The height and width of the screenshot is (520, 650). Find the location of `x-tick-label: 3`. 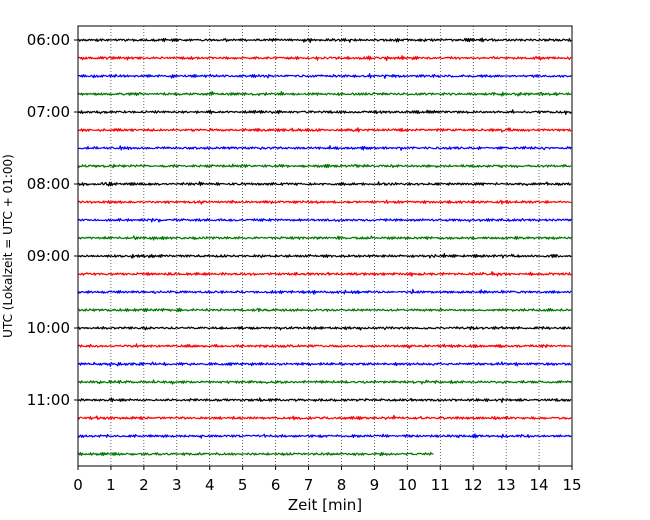

x-tick-label: 3 is located at coordinates (177, 485).